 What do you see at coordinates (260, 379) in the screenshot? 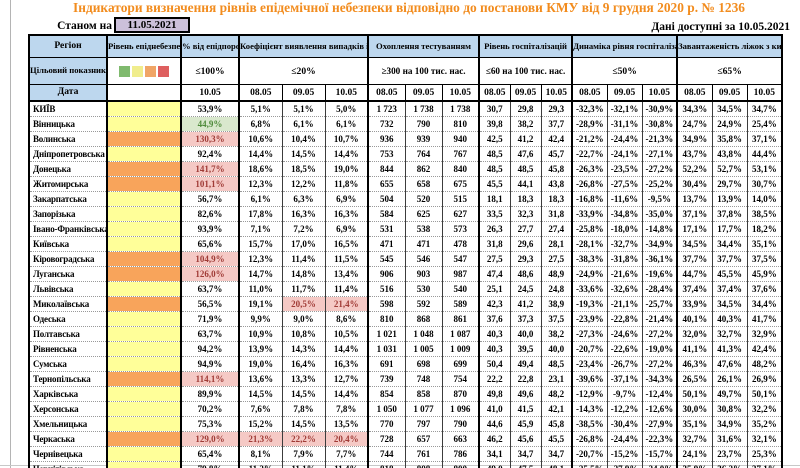
I see `data-cell: 13,6%` at bounding box center [260, 379].